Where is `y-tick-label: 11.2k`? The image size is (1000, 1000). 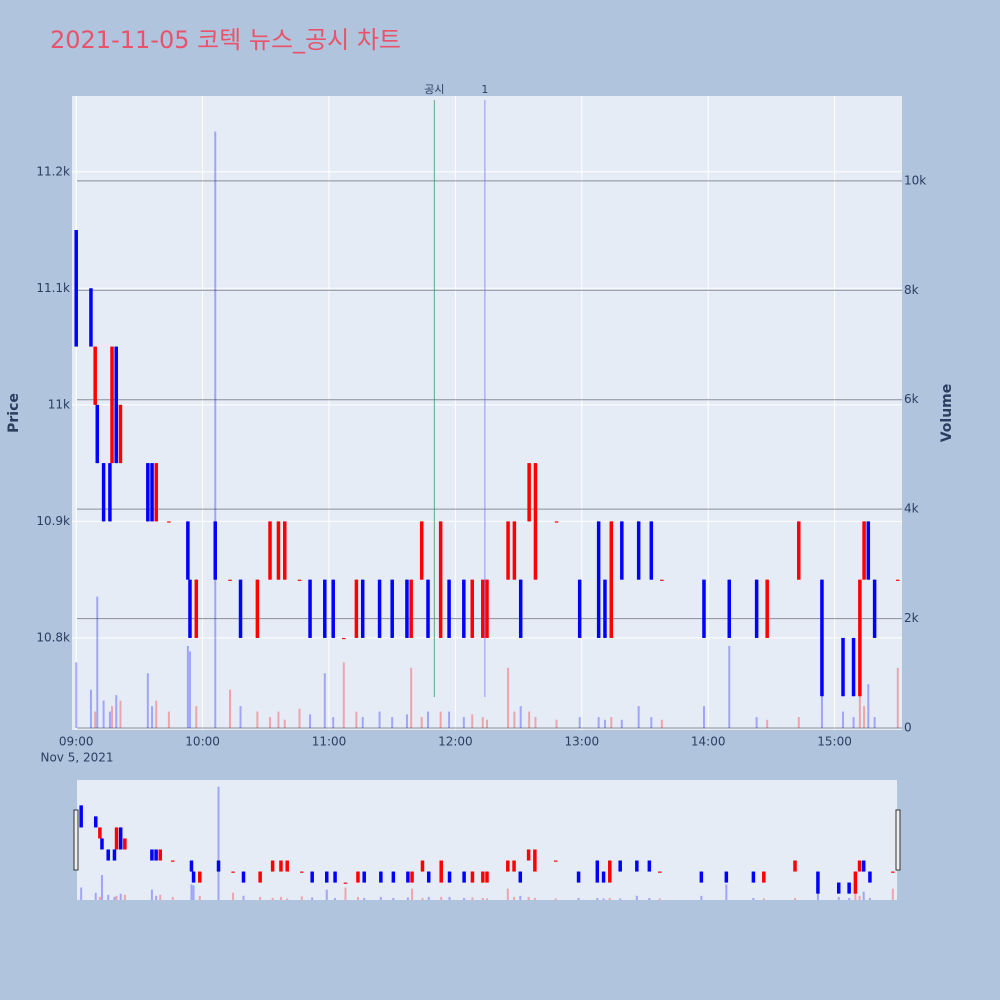
y-tick-label: 11.2k is located at coordinates (53, 171).